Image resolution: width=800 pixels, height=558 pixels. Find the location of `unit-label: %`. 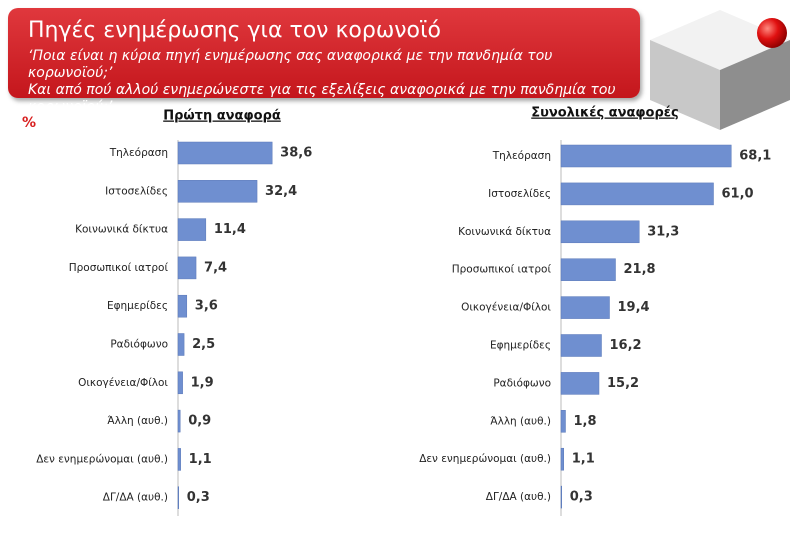

unit-label: % is located at coordinates (29, 123).